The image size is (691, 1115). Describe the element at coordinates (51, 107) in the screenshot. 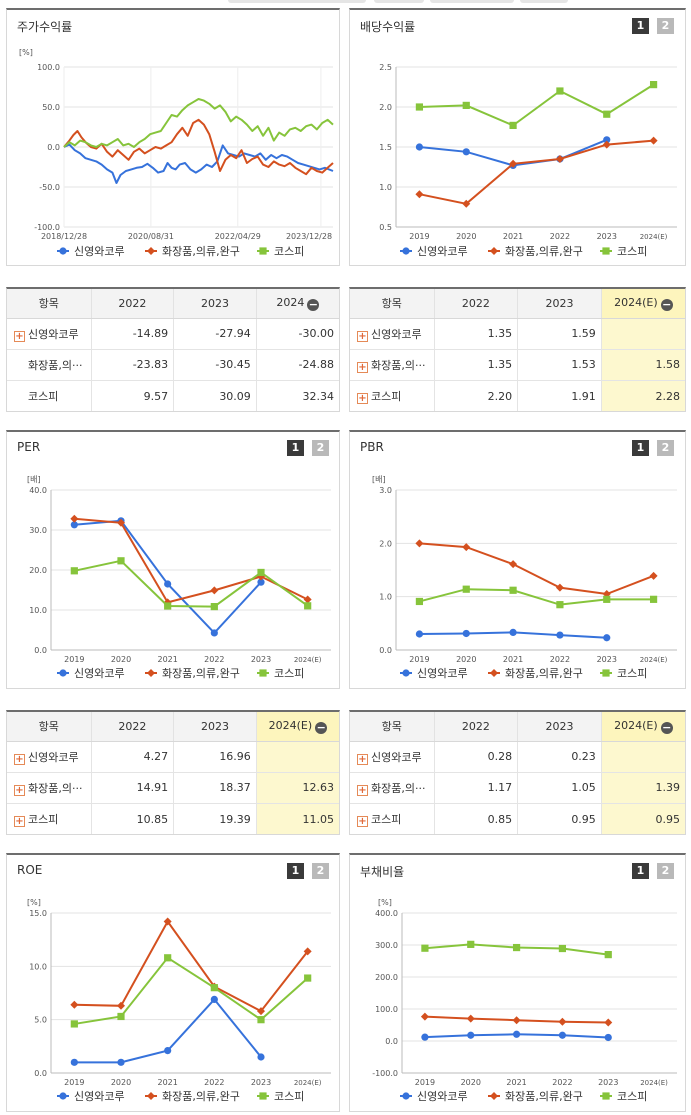

I see `y-tick-label: 50.0` at that location.